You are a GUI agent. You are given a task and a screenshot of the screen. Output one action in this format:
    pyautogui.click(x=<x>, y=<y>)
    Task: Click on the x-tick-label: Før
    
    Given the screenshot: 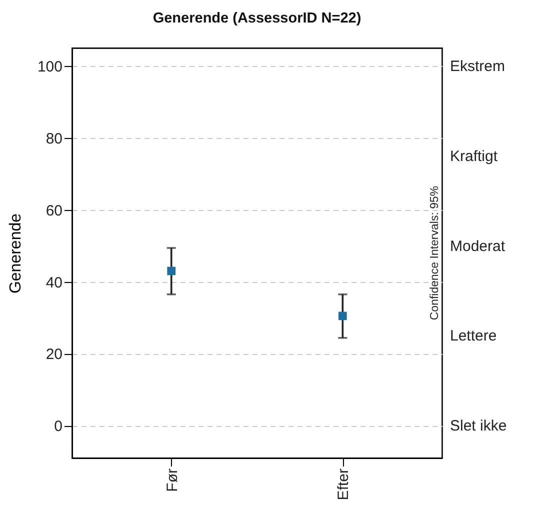 What is the action you would take?
    pyautogui.click(x=172, y=480)
    